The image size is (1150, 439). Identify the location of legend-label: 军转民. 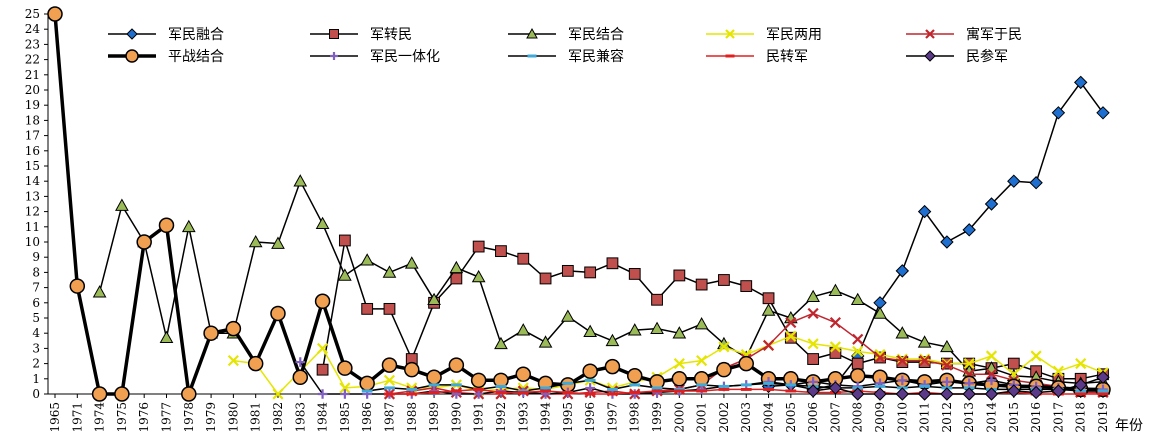
(391, 35).